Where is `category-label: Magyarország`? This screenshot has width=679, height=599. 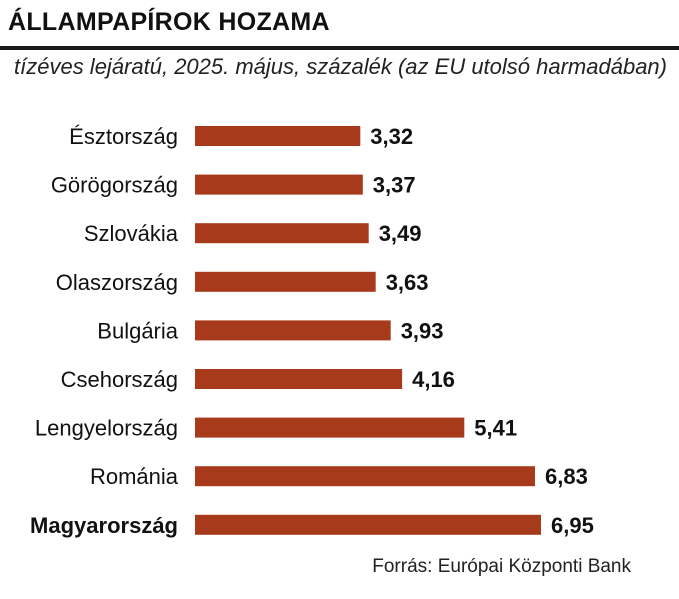
category-label: Magyarország is located at coordinates (104, 525).